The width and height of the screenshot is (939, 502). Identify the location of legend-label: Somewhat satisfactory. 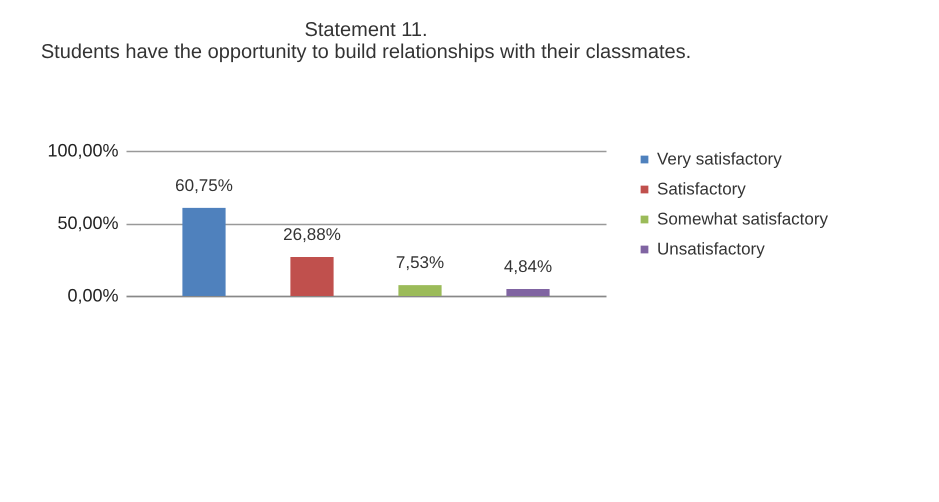
(743, 219).